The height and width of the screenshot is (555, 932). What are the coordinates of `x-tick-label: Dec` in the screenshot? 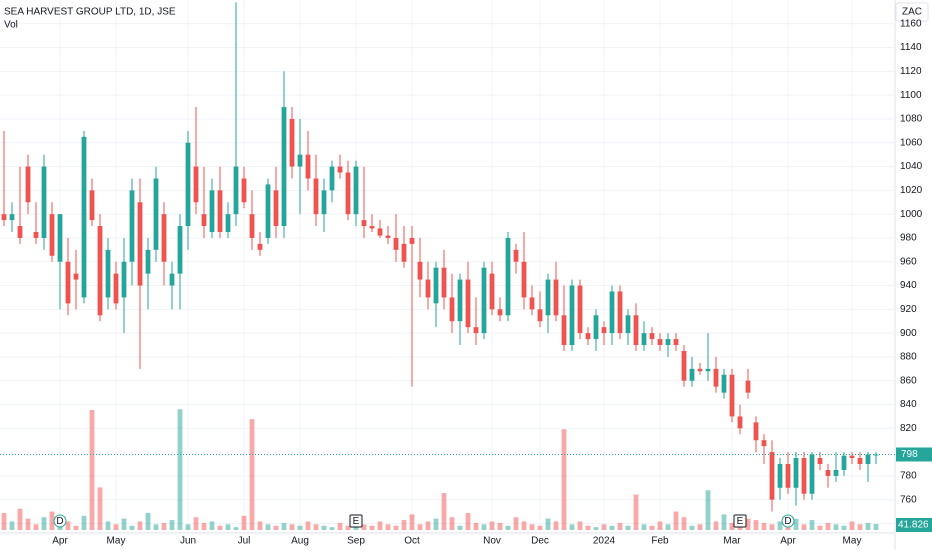 It's located at (540, 541).